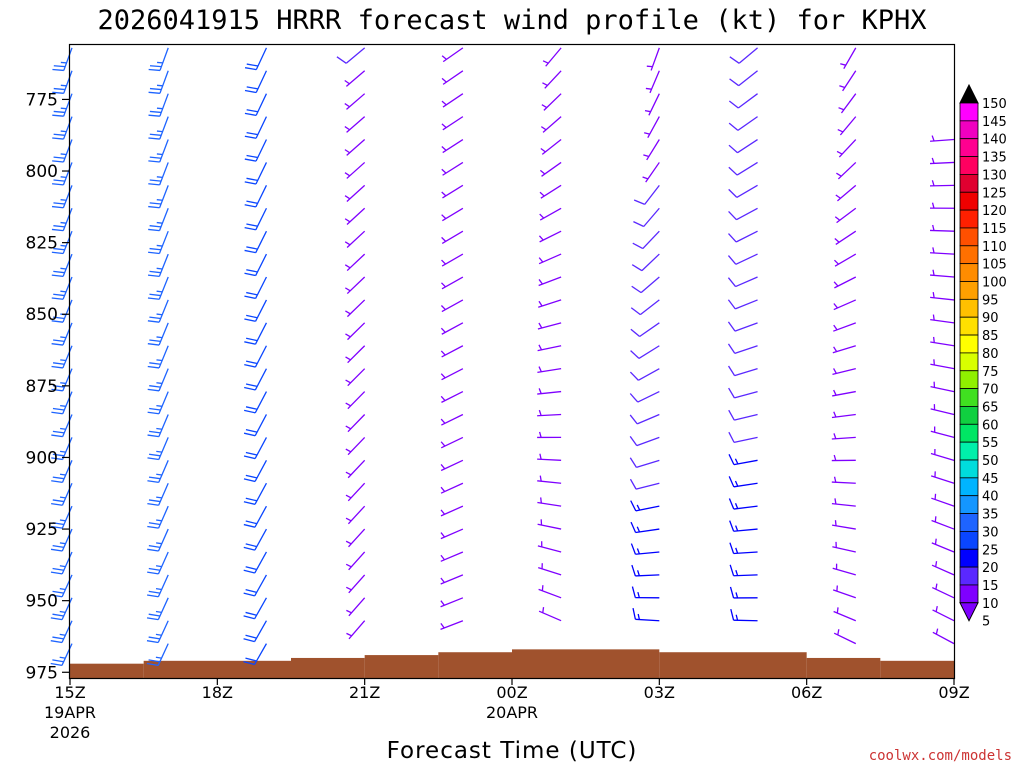  Describe the element at coordinates (42, 458) in the screenshot. I see `y-tick-label: 900` at that location.